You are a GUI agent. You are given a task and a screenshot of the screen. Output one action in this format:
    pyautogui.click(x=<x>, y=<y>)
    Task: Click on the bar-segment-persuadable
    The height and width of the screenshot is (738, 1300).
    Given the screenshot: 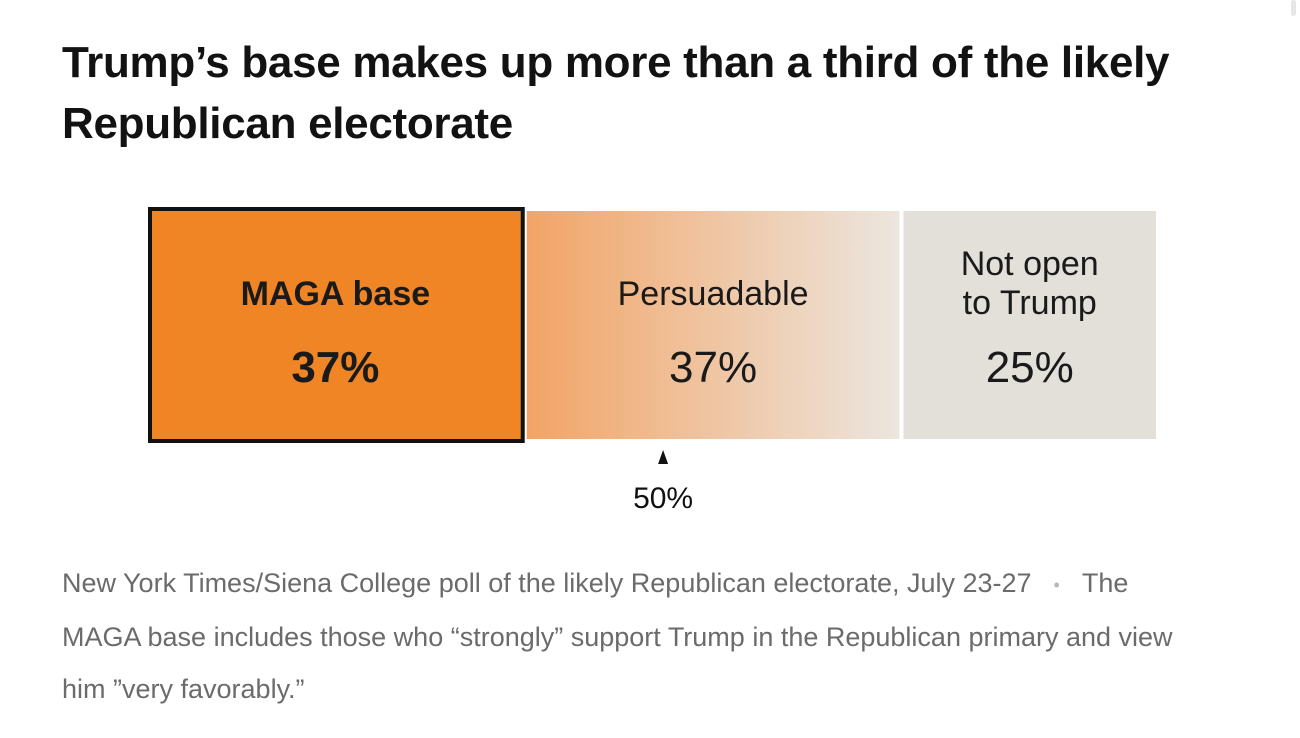 What is the action you would take?
    pyautogui.click(x=713, y=325)
    